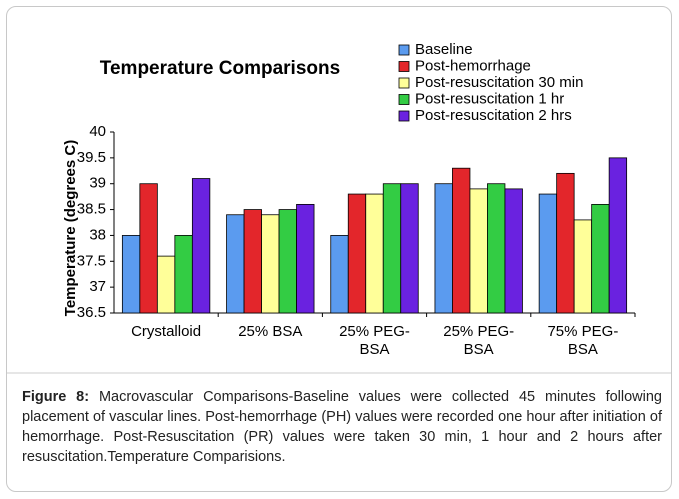 The image size is (679, 499). Describe the element at coordinates (489, 98) in the screenshot. I see `legend-label: Post-resuscitation 1 hr` at that location.